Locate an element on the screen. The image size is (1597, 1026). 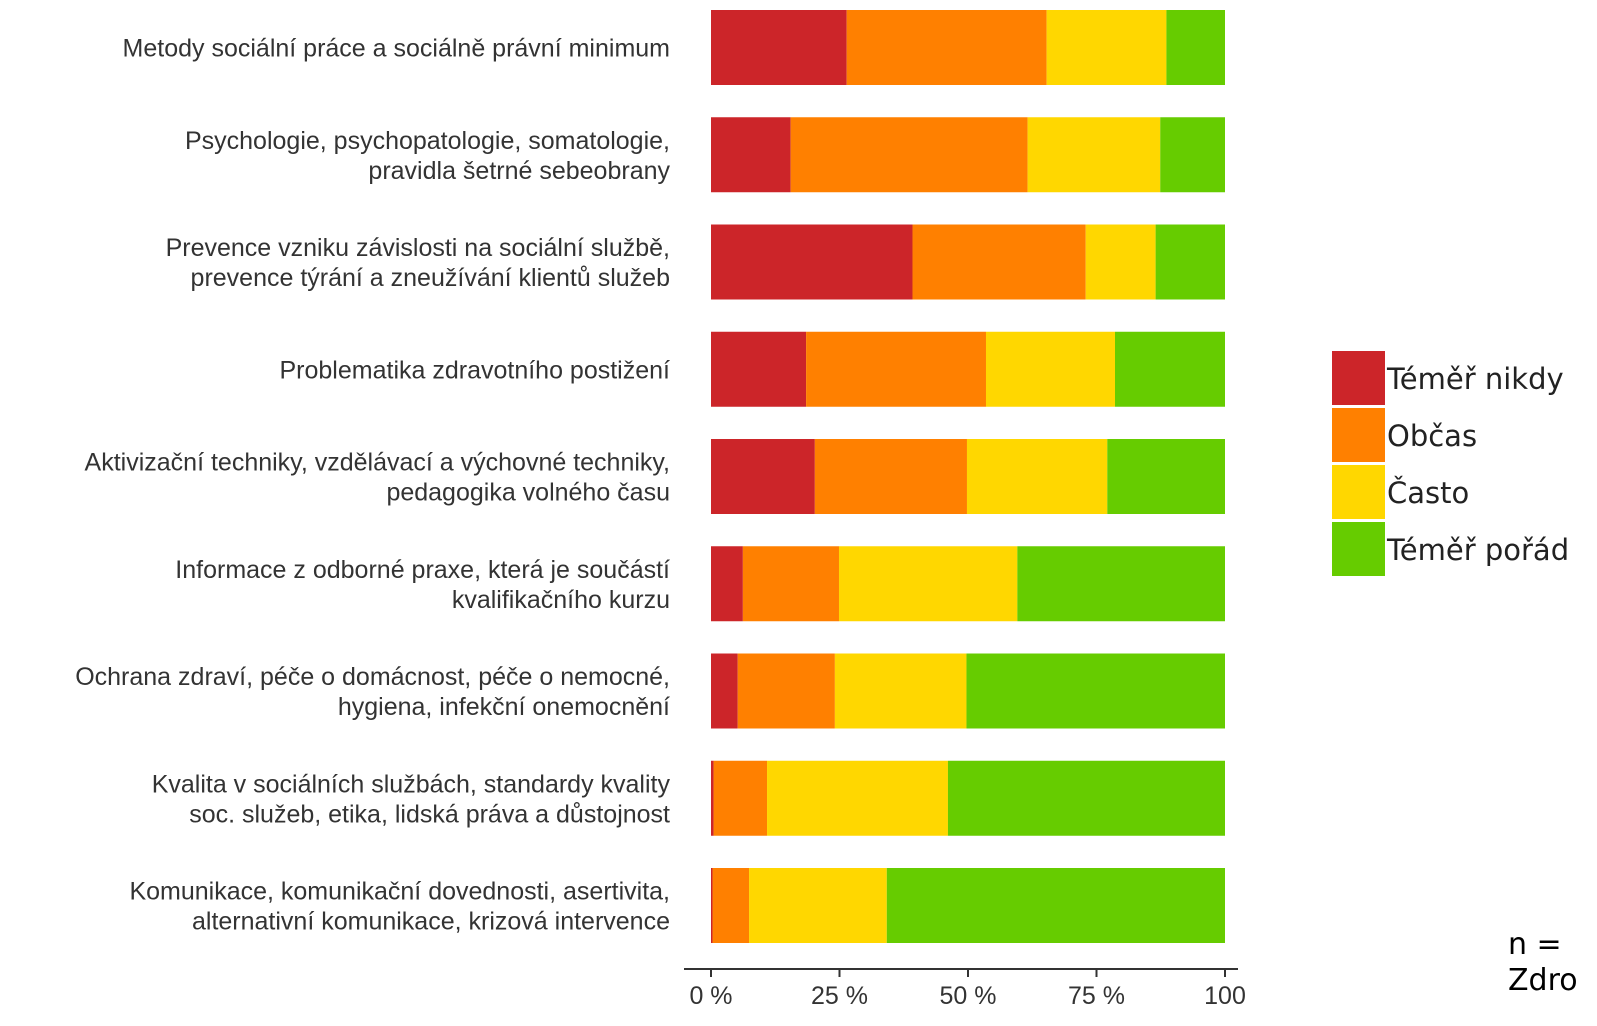
x-tick-label: 100 is located at coordinates (1225, 996).